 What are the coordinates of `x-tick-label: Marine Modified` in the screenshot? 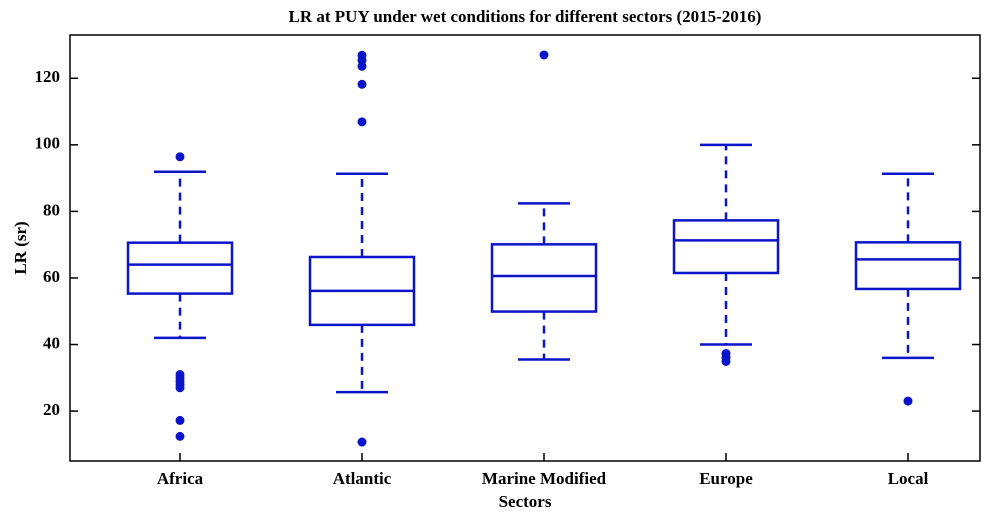 It's located at (544, 478).